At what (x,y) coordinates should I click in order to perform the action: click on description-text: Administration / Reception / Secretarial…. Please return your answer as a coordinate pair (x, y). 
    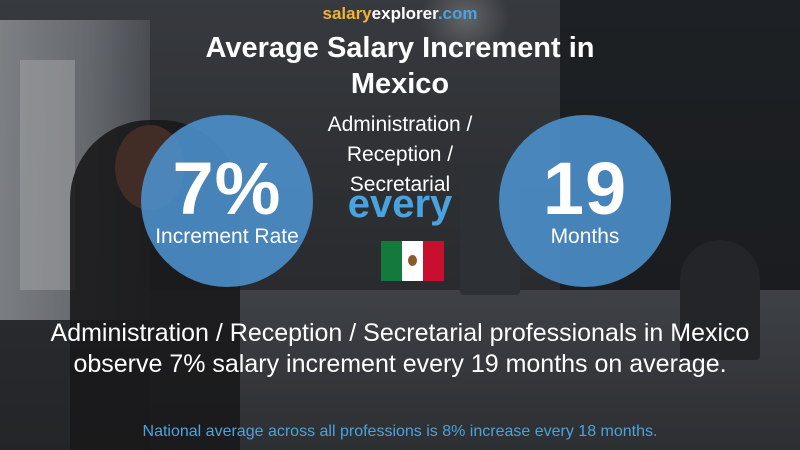
    Looking at the image, I should click on (400, 348).